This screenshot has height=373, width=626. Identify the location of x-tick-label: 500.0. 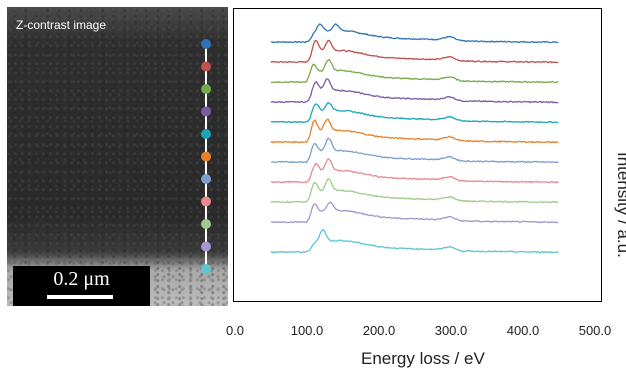
(595, 330).